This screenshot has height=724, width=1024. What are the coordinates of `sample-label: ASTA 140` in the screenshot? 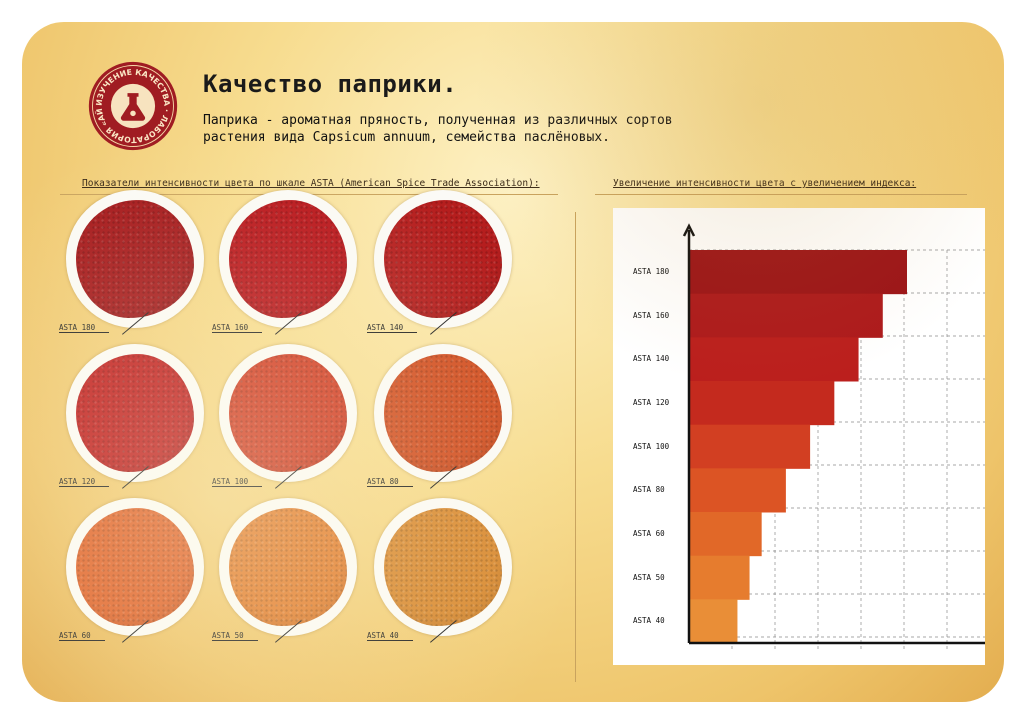 It's located at (392, 328).